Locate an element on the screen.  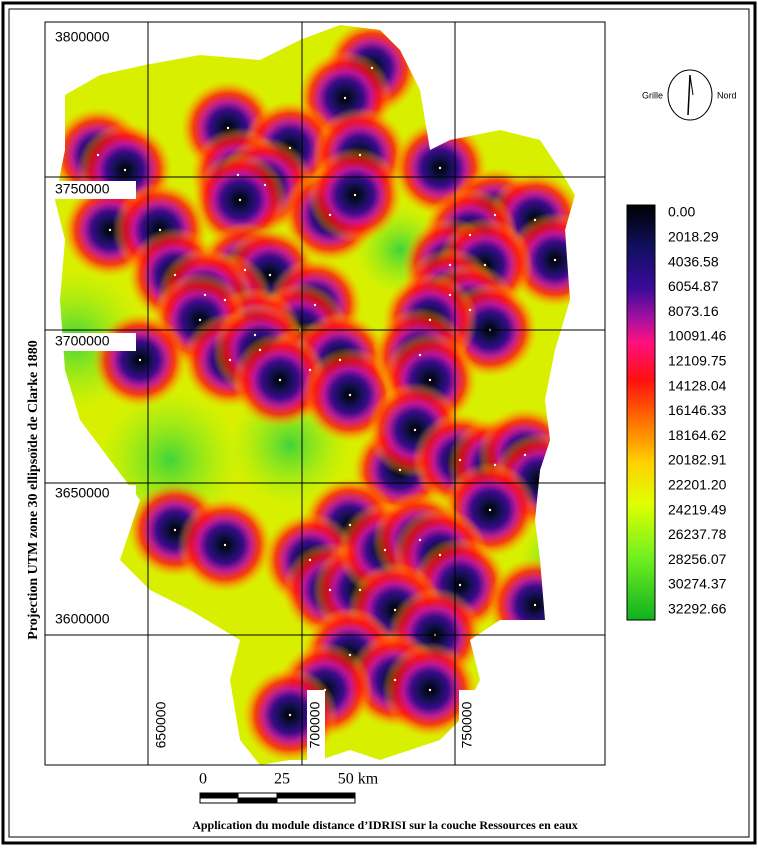
compass-label: Nord is located at coordinates (727, 95).